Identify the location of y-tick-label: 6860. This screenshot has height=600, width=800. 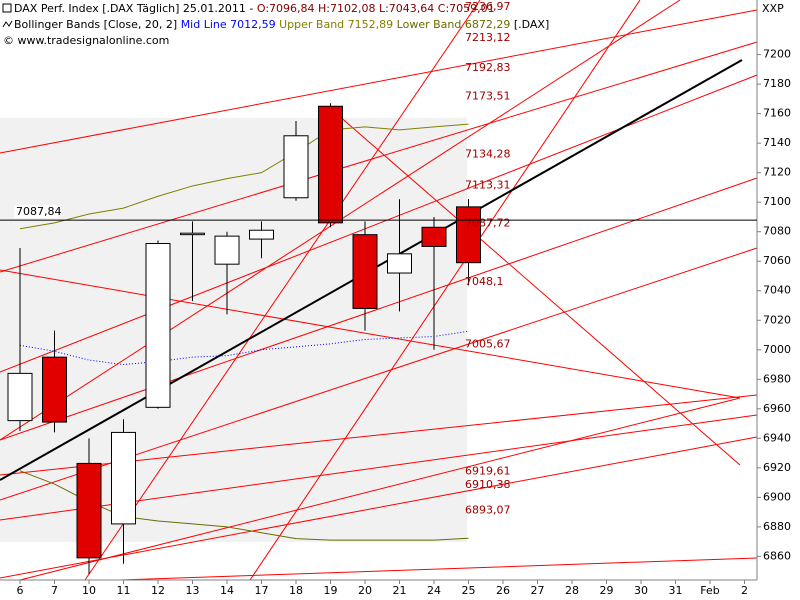
(777, 555).